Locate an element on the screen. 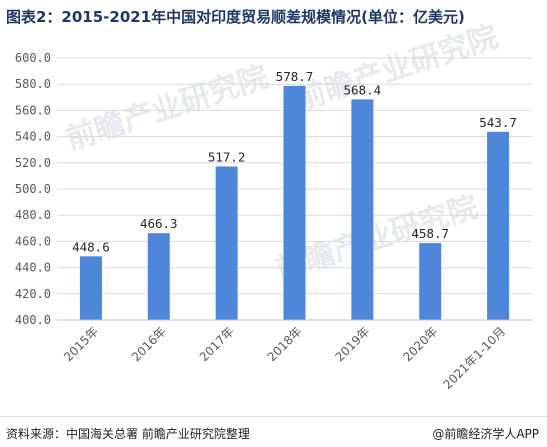 The height and width of the screenshot is (447, 547). x-tick-label: 2019年 is located at coordinates (352, 344).